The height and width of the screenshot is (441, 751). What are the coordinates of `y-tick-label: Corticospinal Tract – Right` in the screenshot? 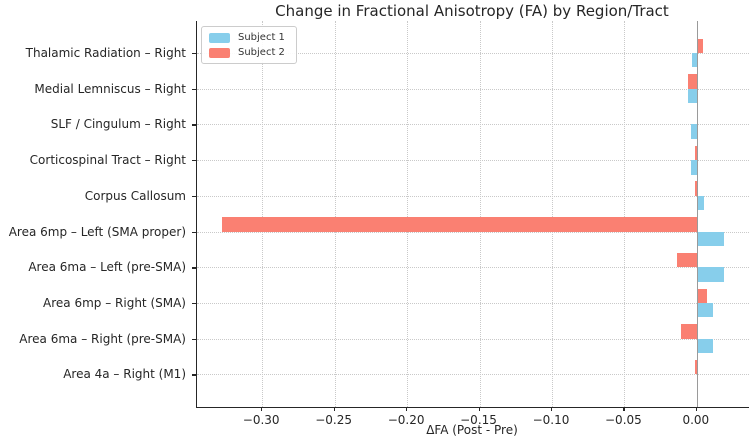 It's located at (107, 160).